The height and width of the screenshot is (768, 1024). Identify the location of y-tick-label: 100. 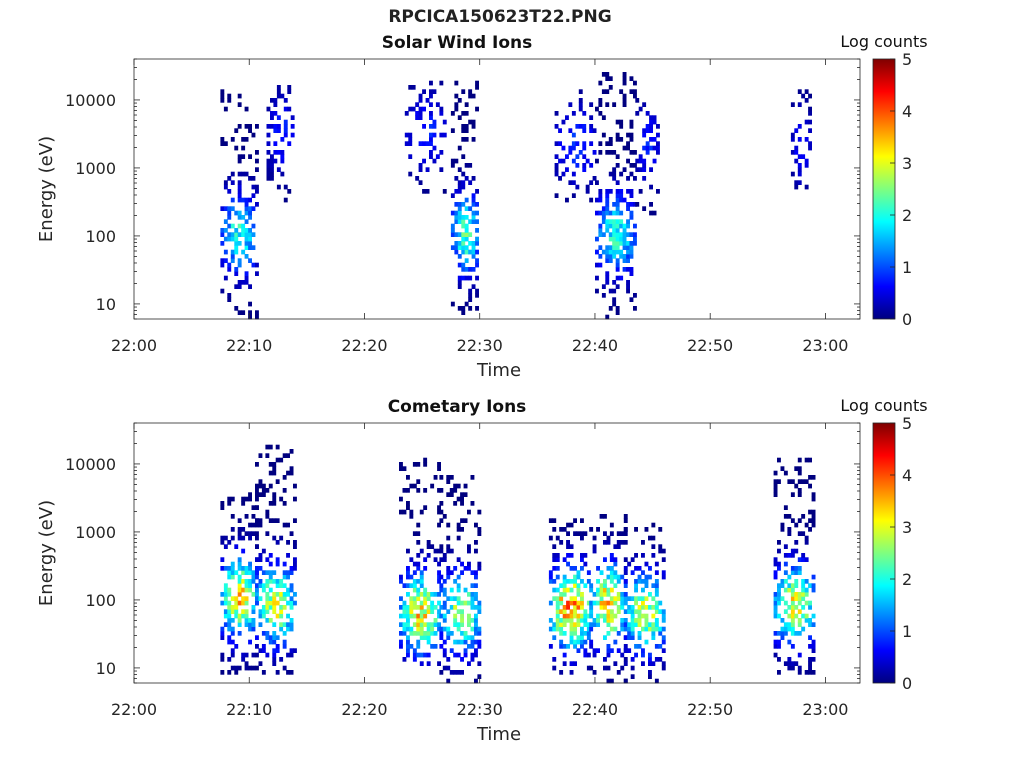
(100, 600).